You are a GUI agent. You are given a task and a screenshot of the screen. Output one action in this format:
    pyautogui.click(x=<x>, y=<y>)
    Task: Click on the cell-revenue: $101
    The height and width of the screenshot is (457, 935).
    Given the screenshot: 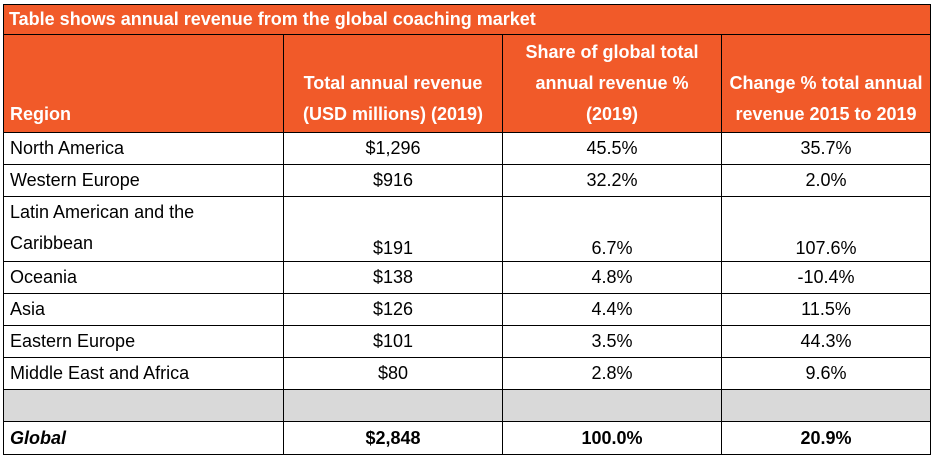 What is the action you would take?
    pyautogui.click(x=393, y=341)
    